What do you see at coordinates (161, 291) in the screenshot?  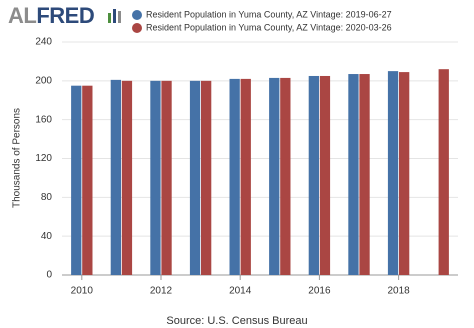 I see `x-tick-label: 2012` at bounding box center [161, 291].